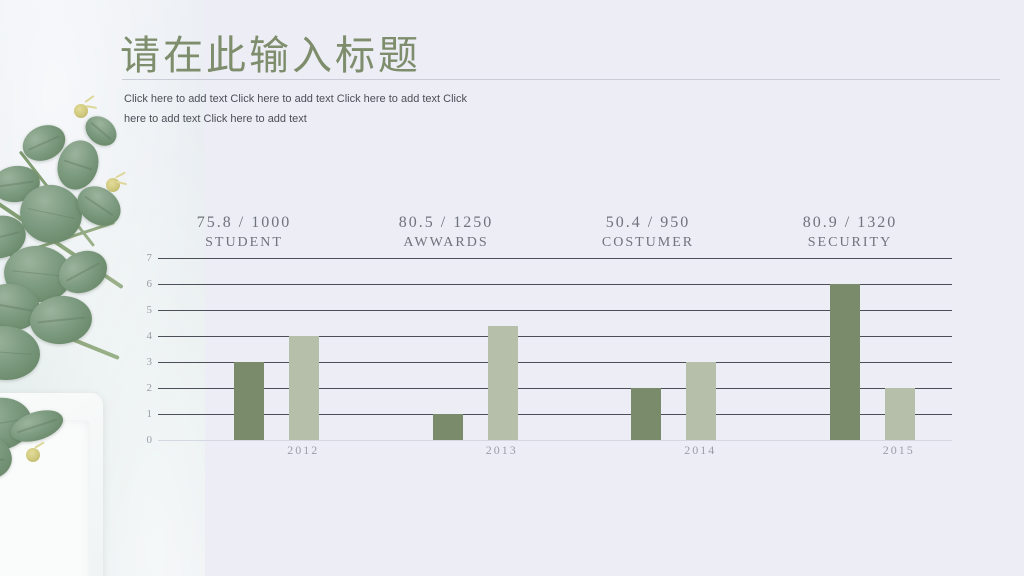 The width and height of the screenshot is (1024, 576). Describe the element at coordinates (648, 232) in the screenshot. I see `stat-item: 50.4 / 950 COSTUMER` at that location.